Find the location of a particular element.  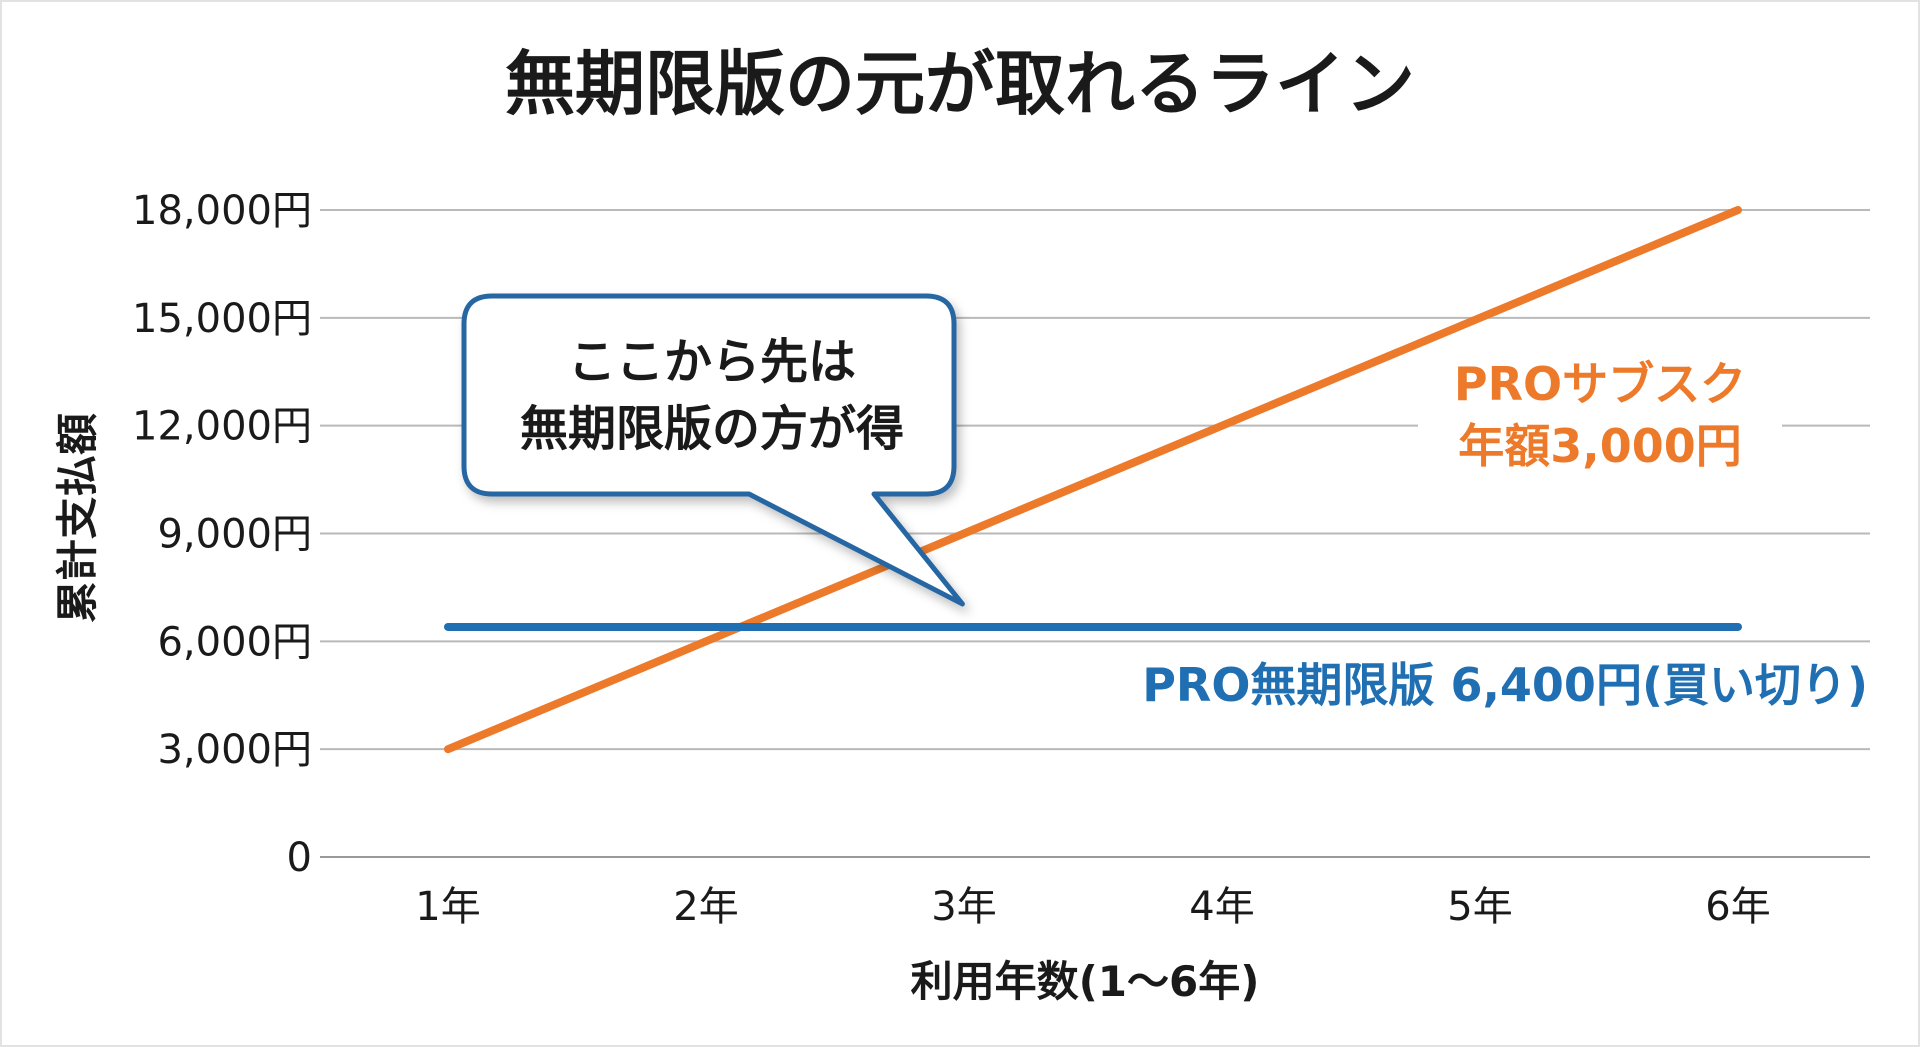

x-tick-label: 4年 is located at coordinates (1221, 907).